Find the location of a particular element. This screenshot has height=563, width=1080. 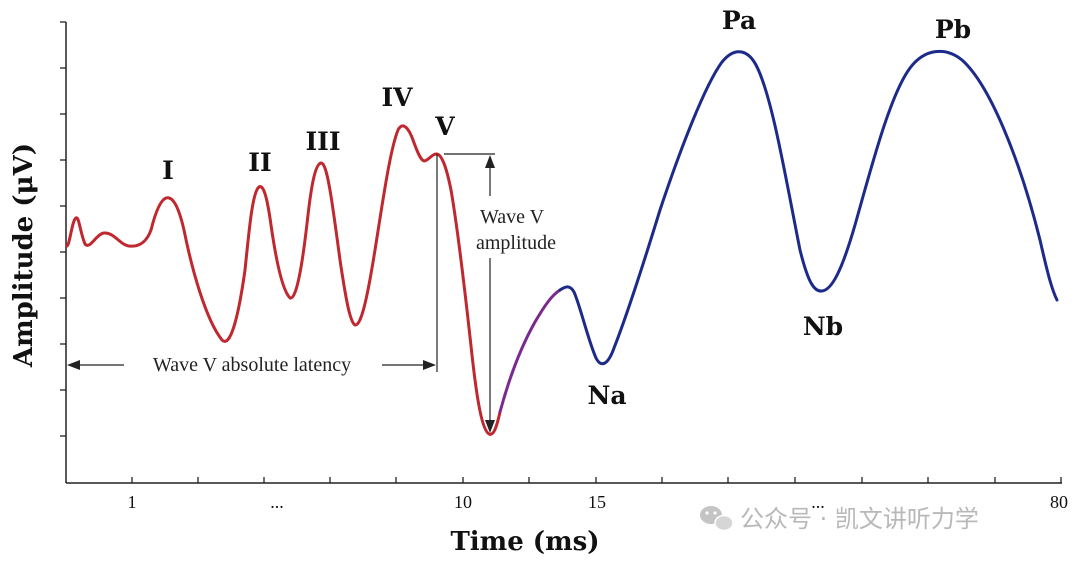

amplitude-annotation: Wave V amplitude is located at coordinates (500, 293).